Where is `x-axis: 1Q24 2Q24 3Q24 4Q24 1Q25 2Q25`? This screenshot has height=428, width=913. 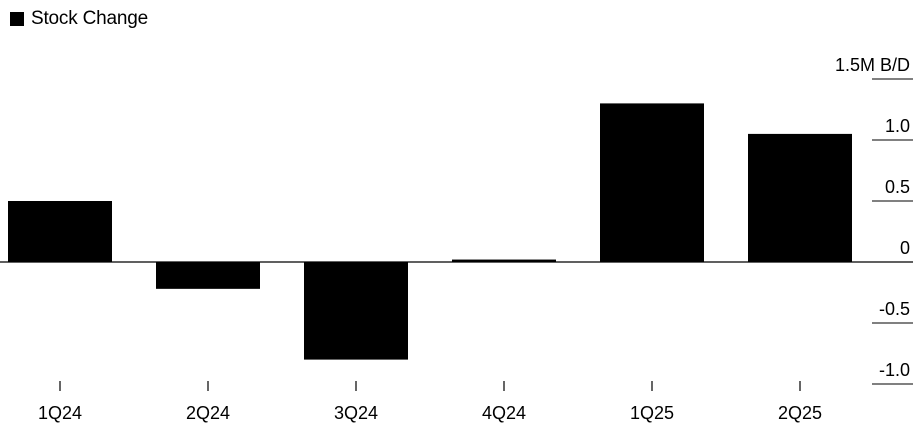 x-axis: 1Q24 2Q24 3Q24 4Q24 1Q25 2Q25 is located at coordinates (430, 402).